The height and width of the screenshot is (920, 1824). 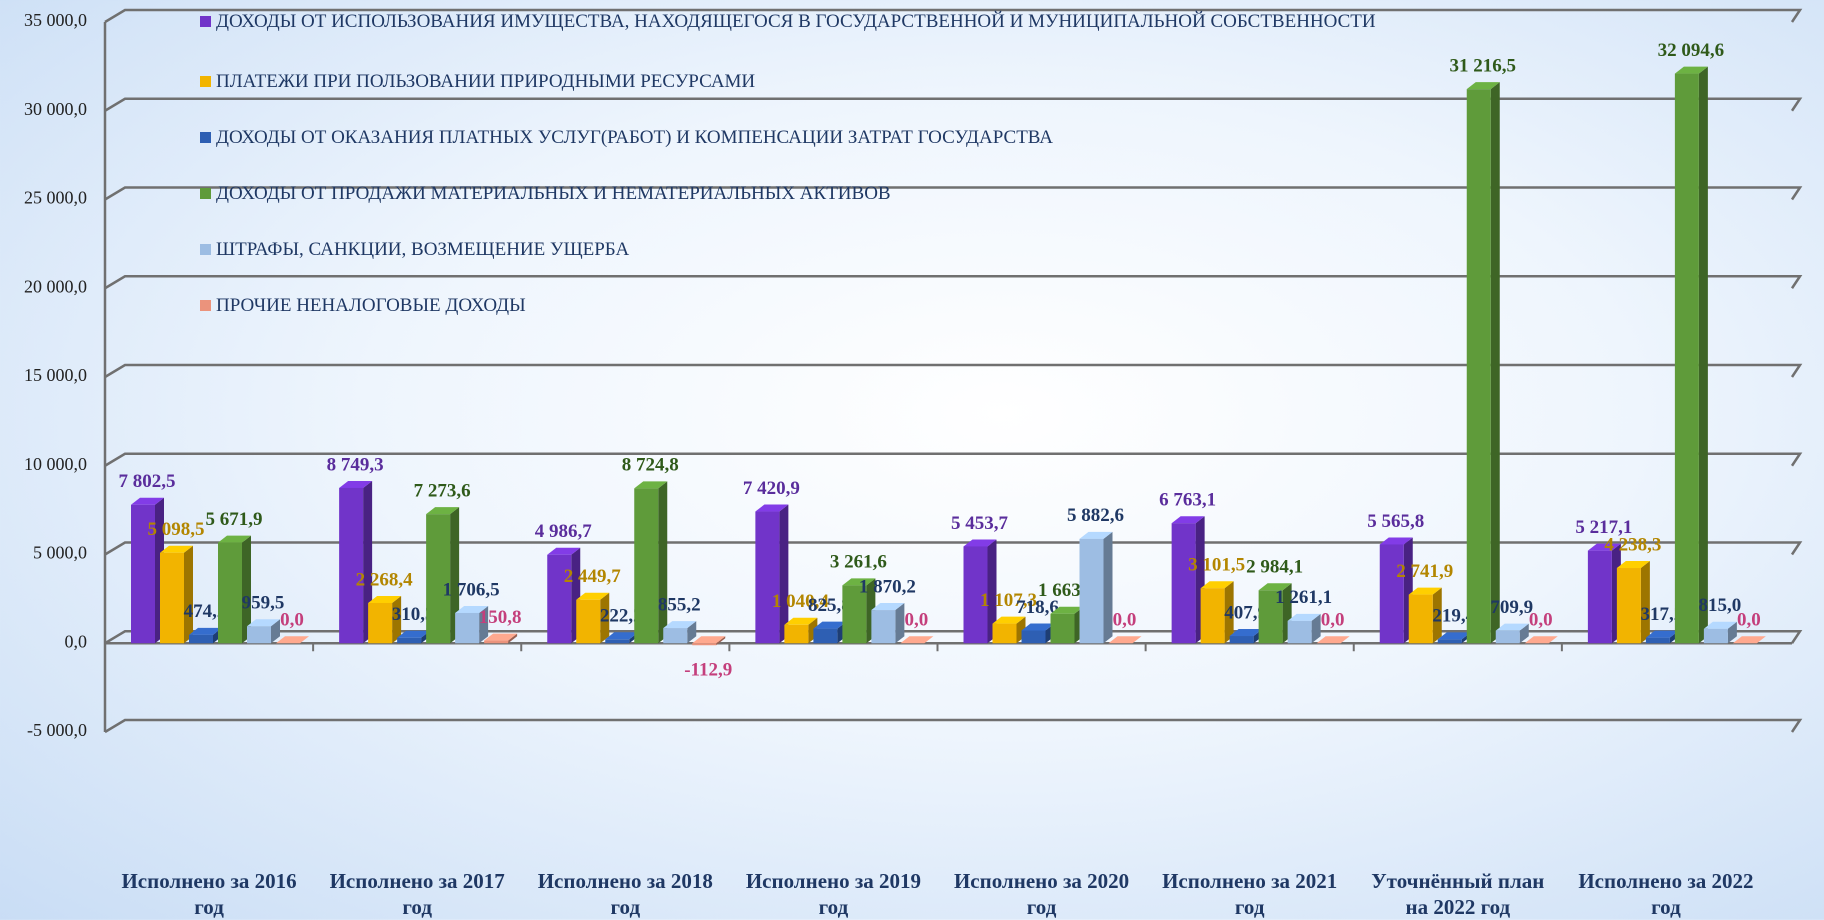 I want to click on data-label: 219,4, so click(x=1453, y=616).